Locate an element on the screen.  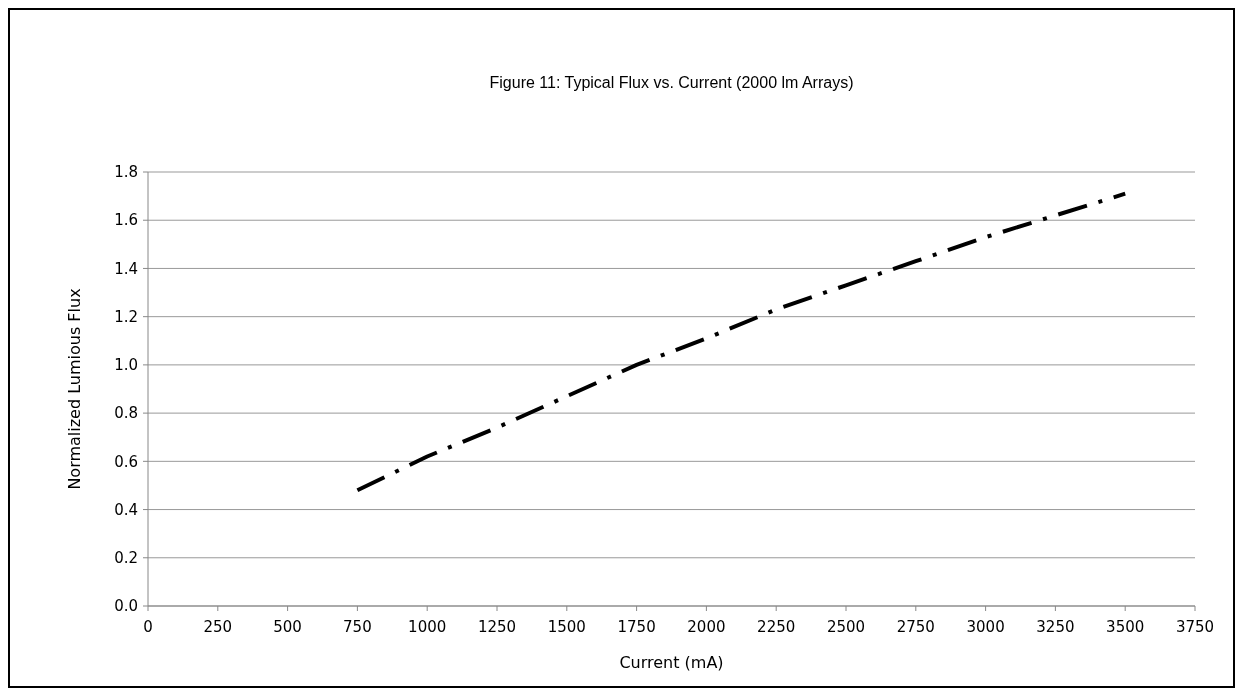
y-tick-label: 0.6 is located at coordinates (126, 461).